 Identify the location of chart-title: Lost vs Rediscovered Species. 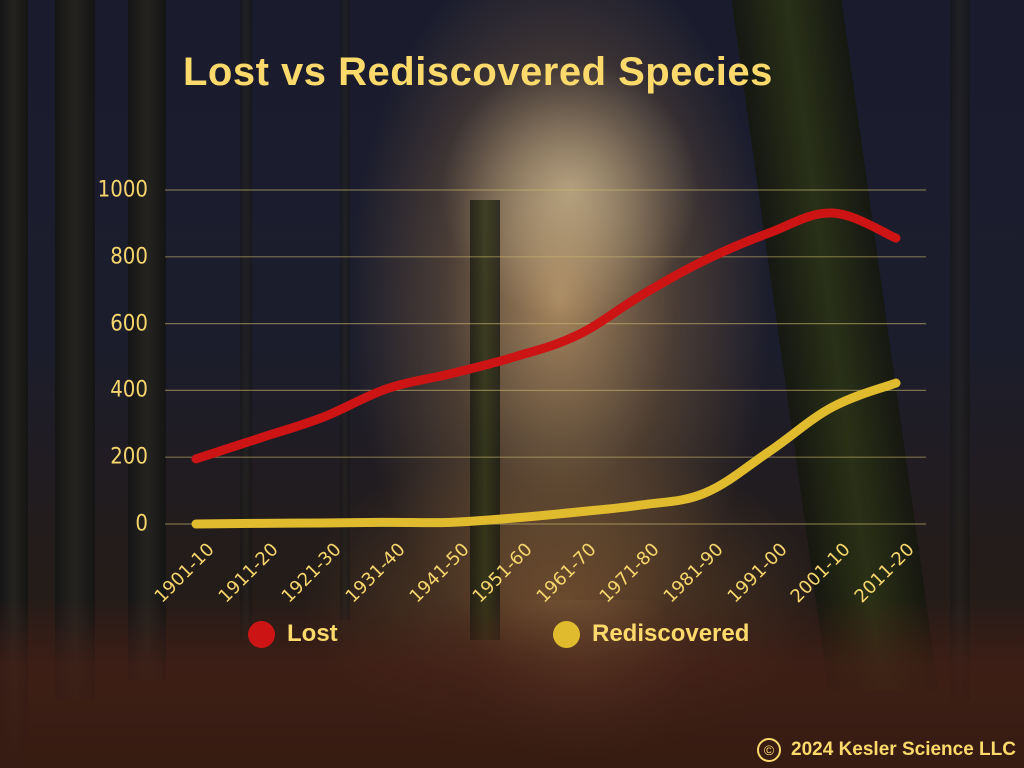
(478, 72).